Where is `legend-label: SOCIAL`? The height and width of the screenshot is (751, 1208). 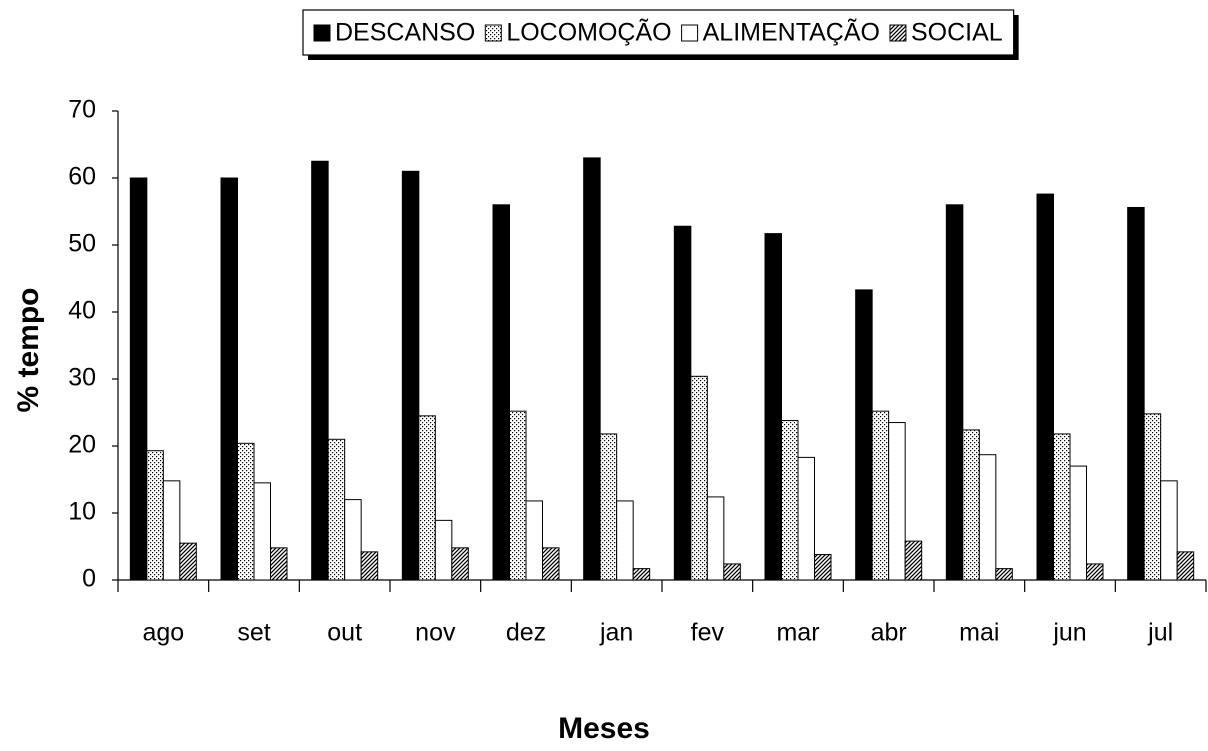
legend-label: SOCIAL is located at coordinates (957, 33).